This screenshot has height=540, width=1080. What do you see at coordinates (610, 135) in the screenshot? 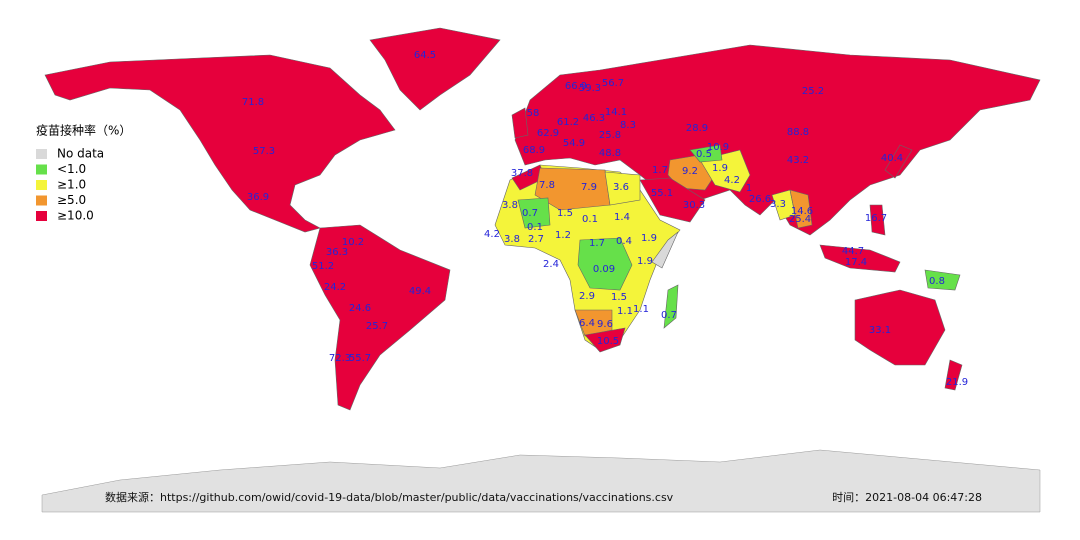
I see `value-label: 25.8` at bounding box center [610, 135].